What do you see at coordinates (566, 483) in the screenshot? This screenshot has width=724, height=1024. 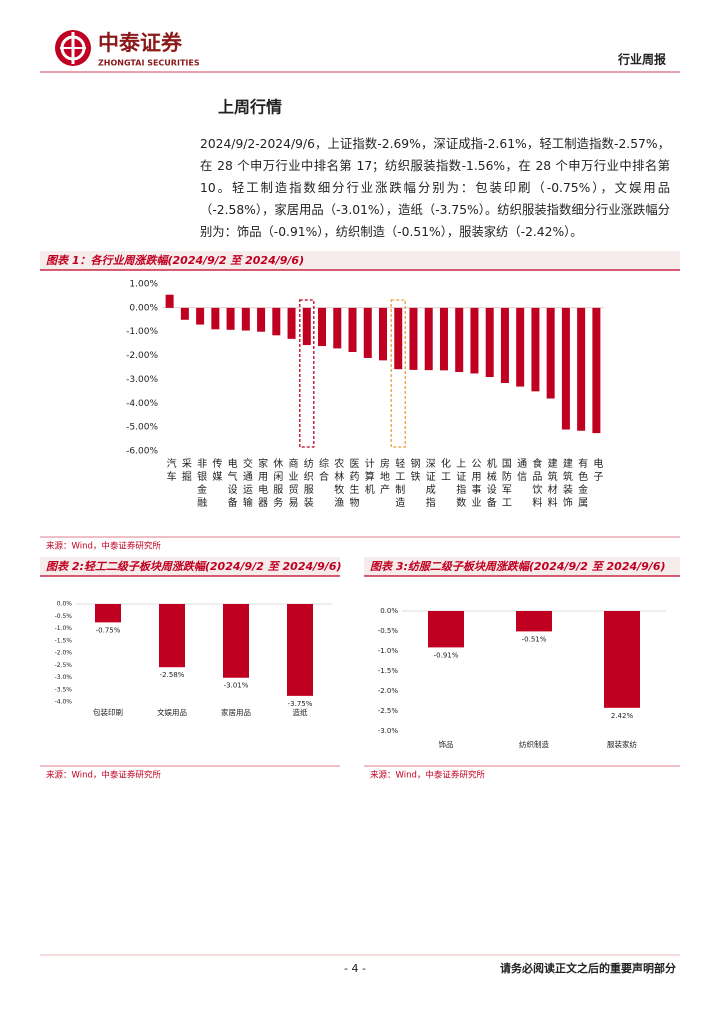 I see `x-tick-label: 建筑装饰` at bounding box center [566, 483].